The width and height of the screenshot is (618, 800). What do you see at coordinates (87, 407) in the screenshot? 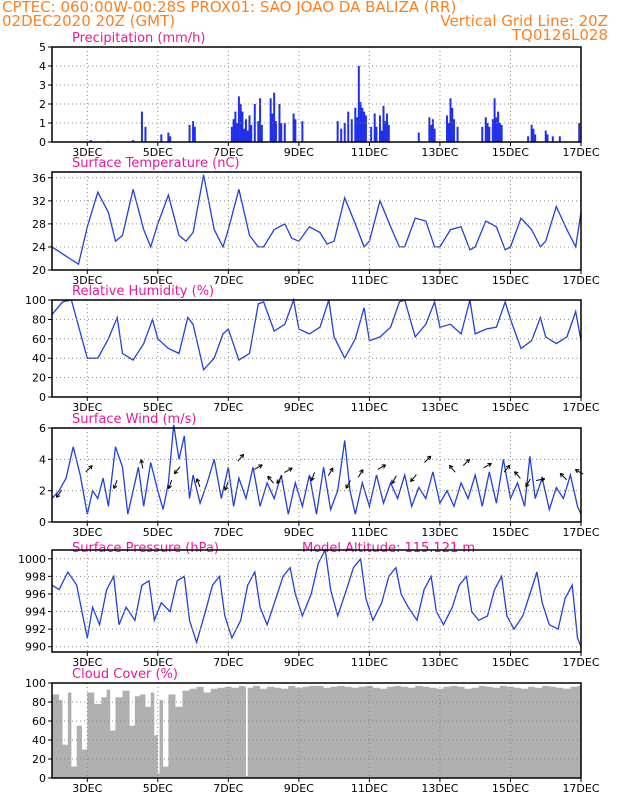
I see `humidity-xtick-label: 3DEC` at bounding box center [87, 407].